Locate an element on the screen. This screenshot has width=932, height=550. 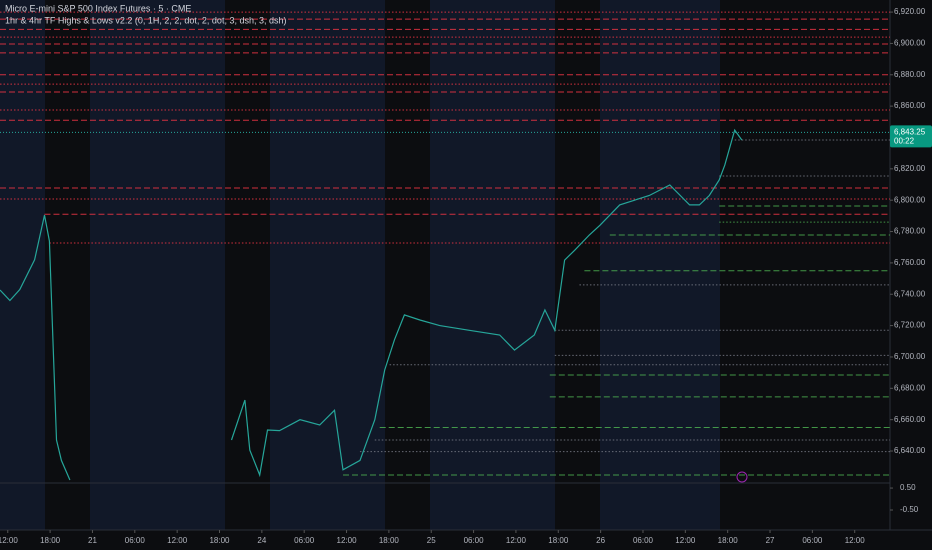
y-tick-label: -0.50 is located at coordinates (909, 509).